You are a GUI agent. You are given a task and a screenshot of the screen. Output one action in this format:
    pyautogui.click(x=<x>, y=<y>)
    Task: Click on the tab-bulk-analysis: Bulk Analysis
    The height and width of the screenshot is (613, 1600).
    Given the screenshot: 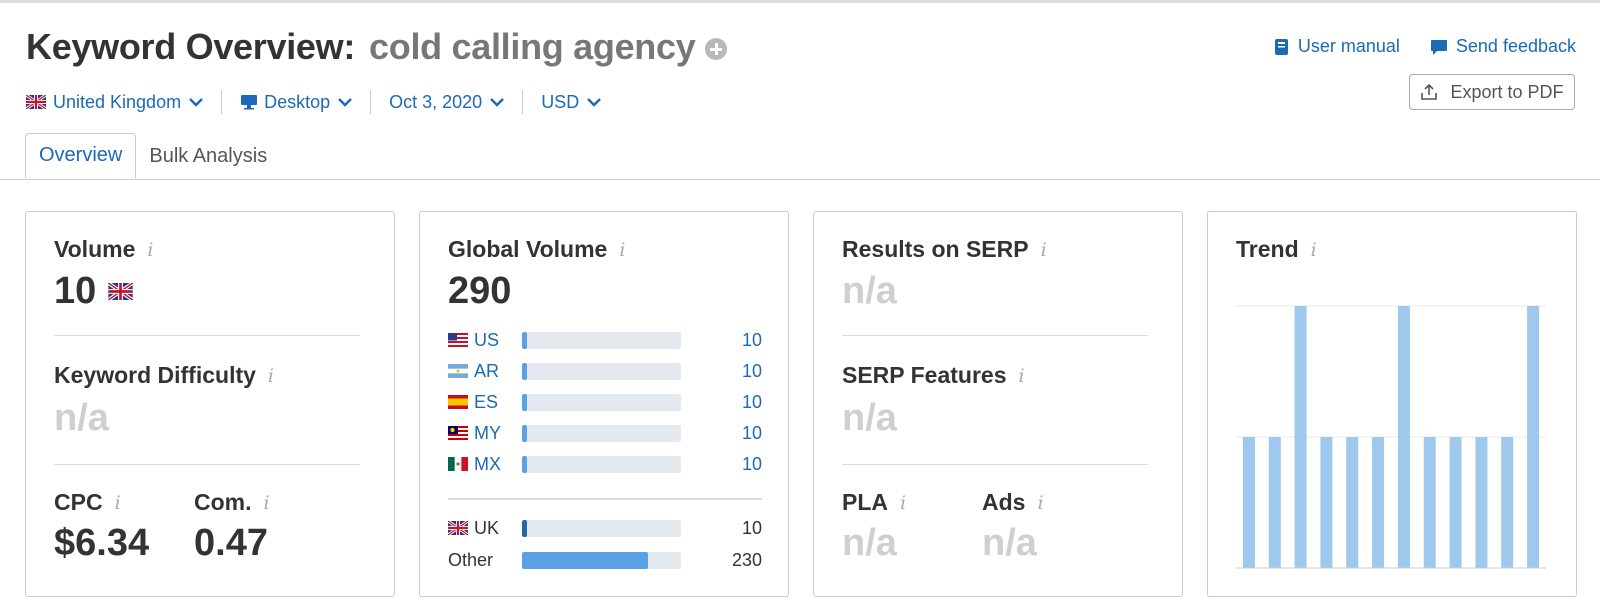 What is the action you would take?
    pyautogui.click(x=208, y=155)
    